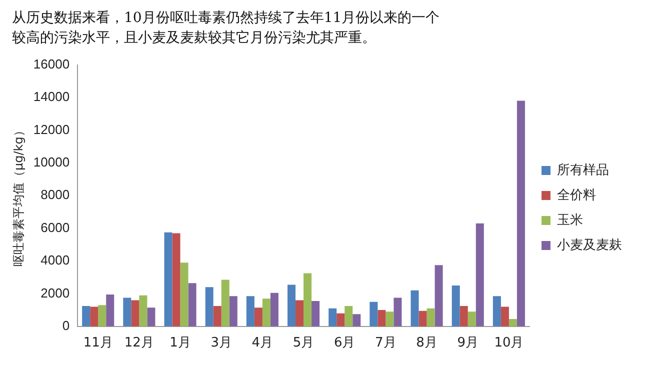 Image resolution: width=648 pixels, height=378 pixels. What do you see at coordinates (55, 292) in the screenshot?
I see `y-tick-label: 2000` at bounding box center [55, 292].